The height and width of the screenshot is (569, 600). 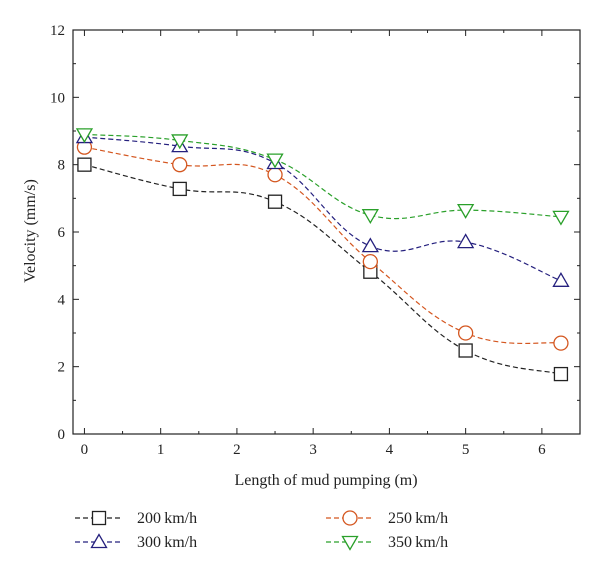 I want to click on legend-entry-1: 250 km/h, so click(x=387, y=518).